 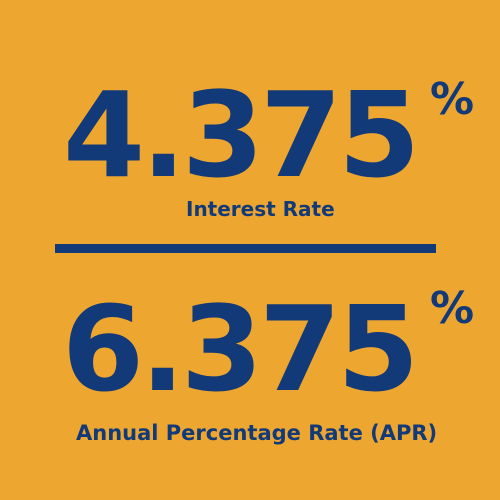 What do you see at coordinates (452, 99) in the screenshot?
I see `interest-rate-percent-sign: %` at bounding box center [452, 99].